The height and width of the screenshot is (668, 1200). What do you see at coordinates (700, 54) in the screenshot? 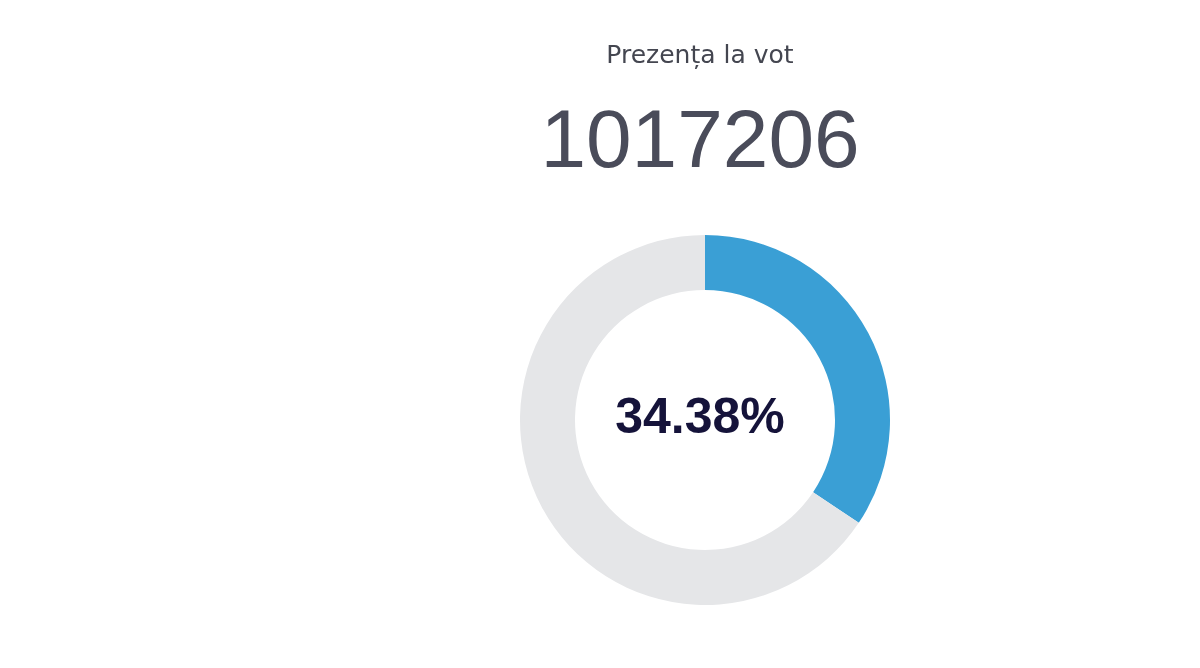
I see `chart-title: Prezența la vot` at bounding box center [700, 54].